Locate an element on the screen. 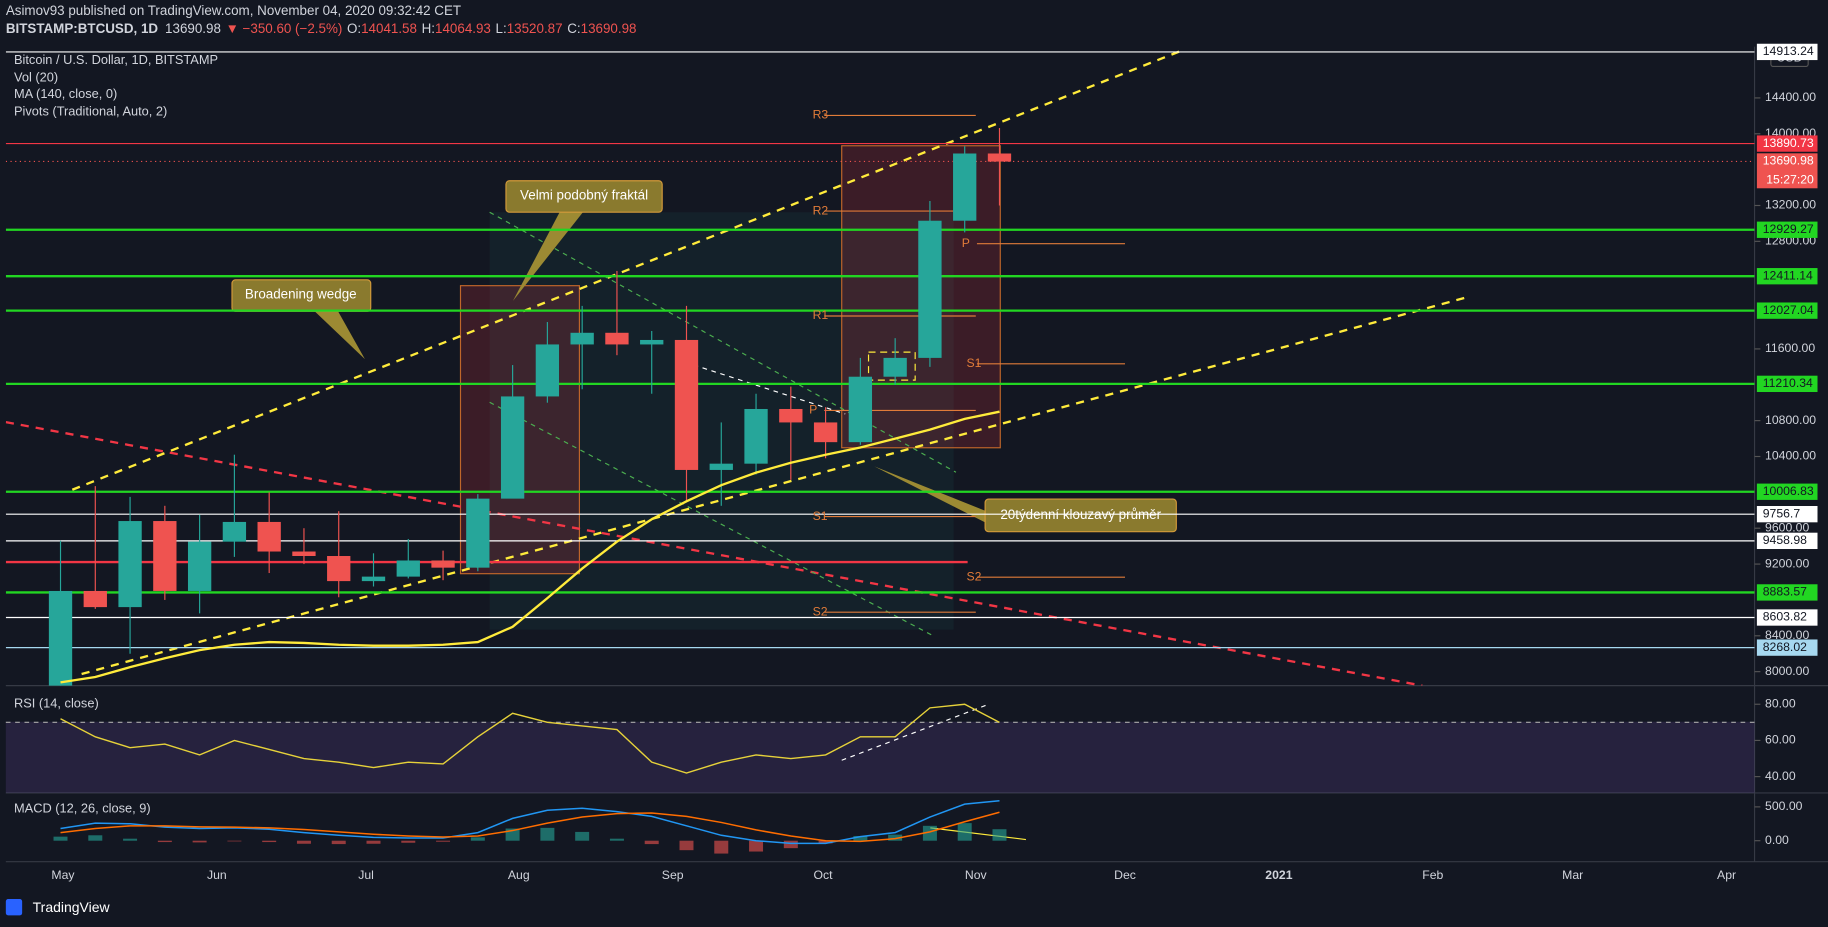 This screenshot has height=927, width=1828. callout-text: Velmi podobný fraktál is located at coordinates (584, 194).